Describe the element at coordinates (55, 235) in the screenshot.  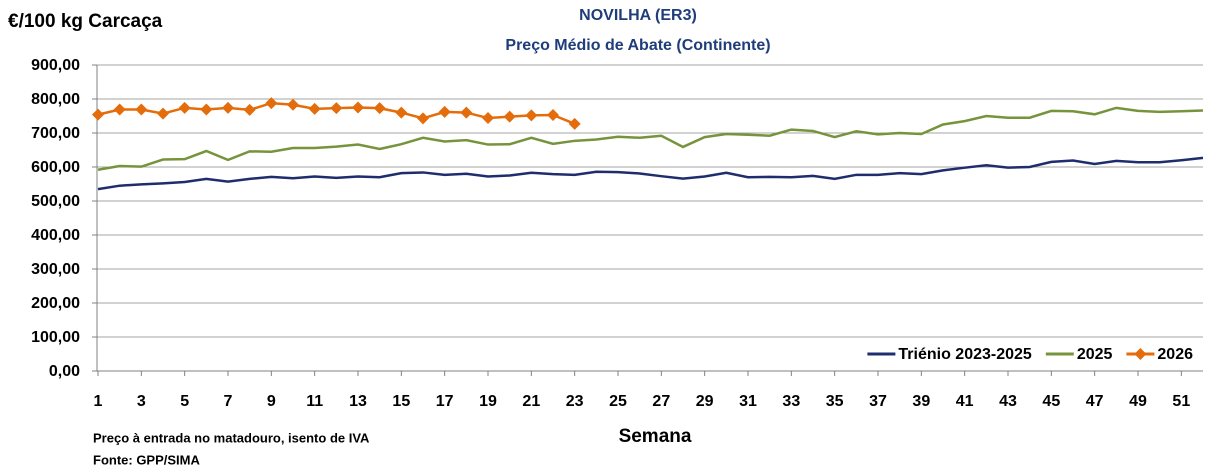
I see `y-tick-label: 400,00` at that location.